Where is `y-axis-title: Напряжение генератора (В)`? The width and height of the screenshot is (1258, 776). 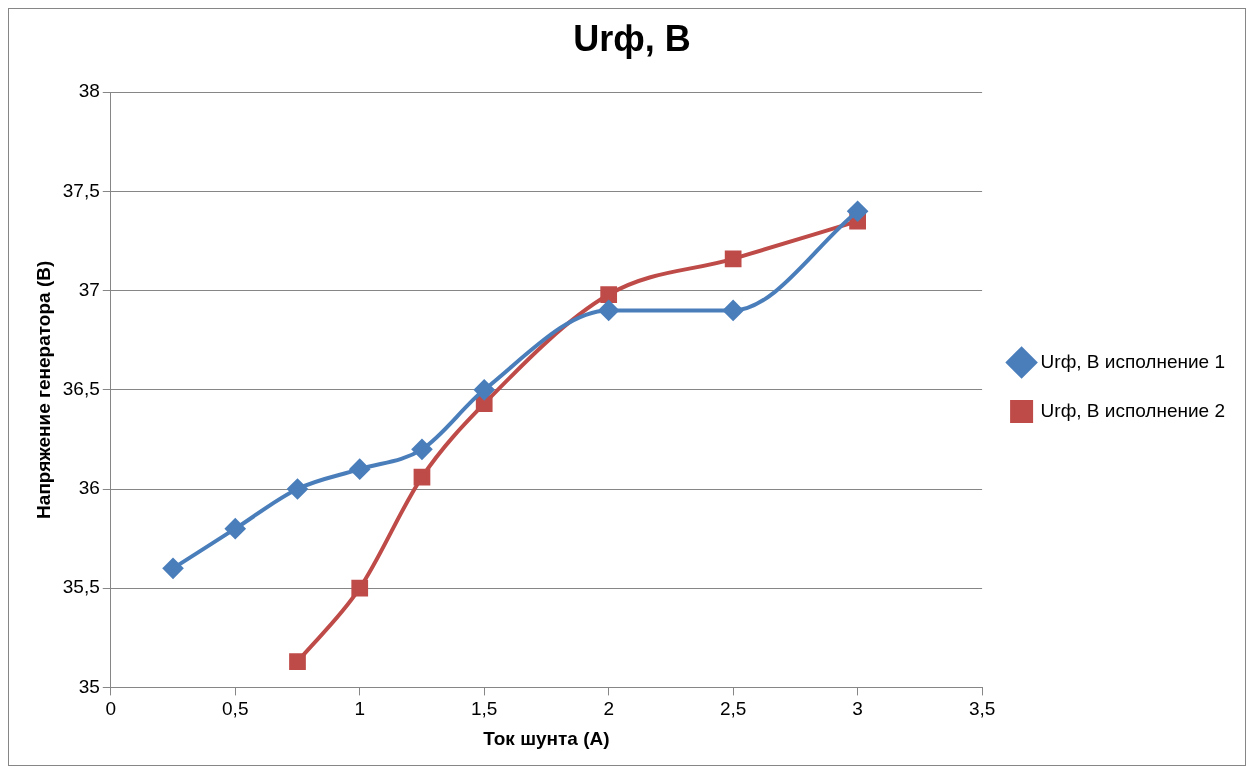
y-axis-title: Напряжение генератора (В) is located at coordinates (43, 389).